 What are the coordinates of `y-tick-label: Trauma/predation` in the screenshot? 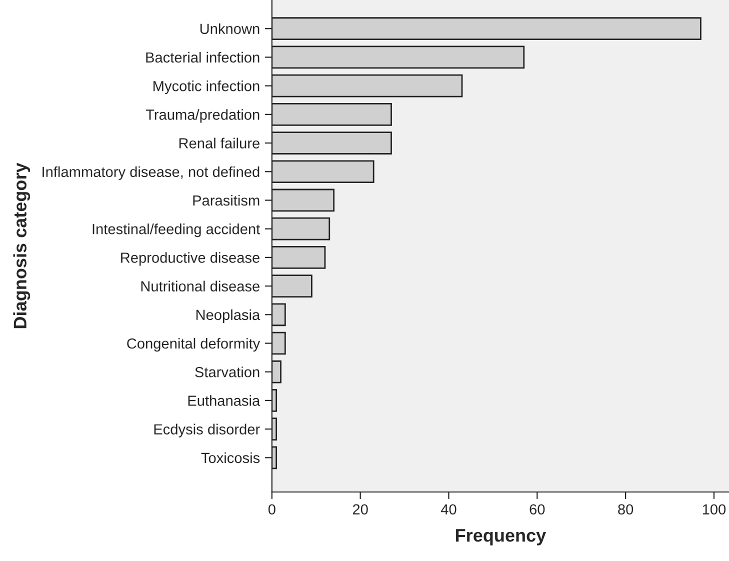 It's located at (203, 116).